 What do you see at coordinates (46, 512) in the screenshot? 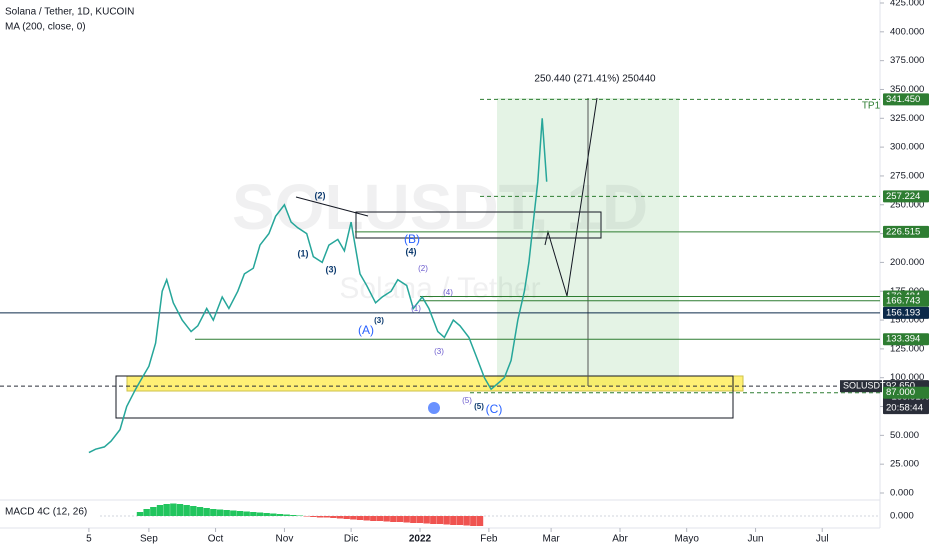
I see `macd-title: MACD 4C (12, 26)` at bounding box center [46, 512].